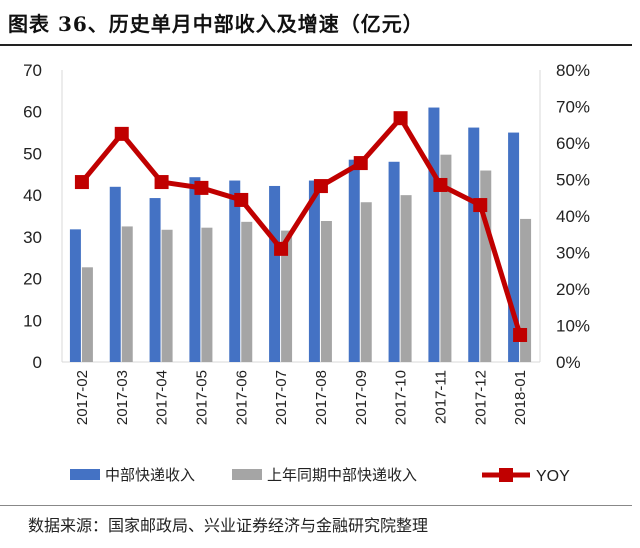 The height and width of the screenshot is (548, 640). I want to click on x-tick-label: 2017-03, so click(122, 397).